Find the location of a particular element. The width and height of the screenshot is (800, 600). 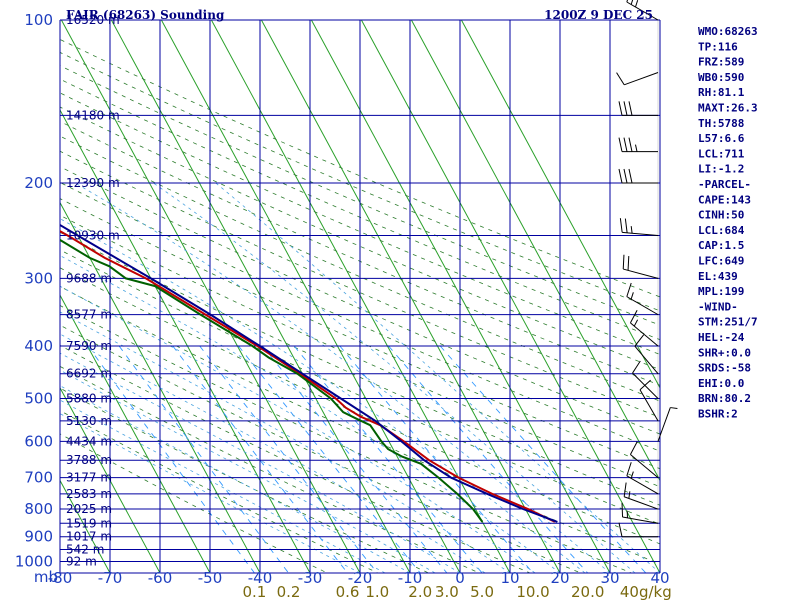

temperature-tick-label: -20 is located at coordinates (360, 578).